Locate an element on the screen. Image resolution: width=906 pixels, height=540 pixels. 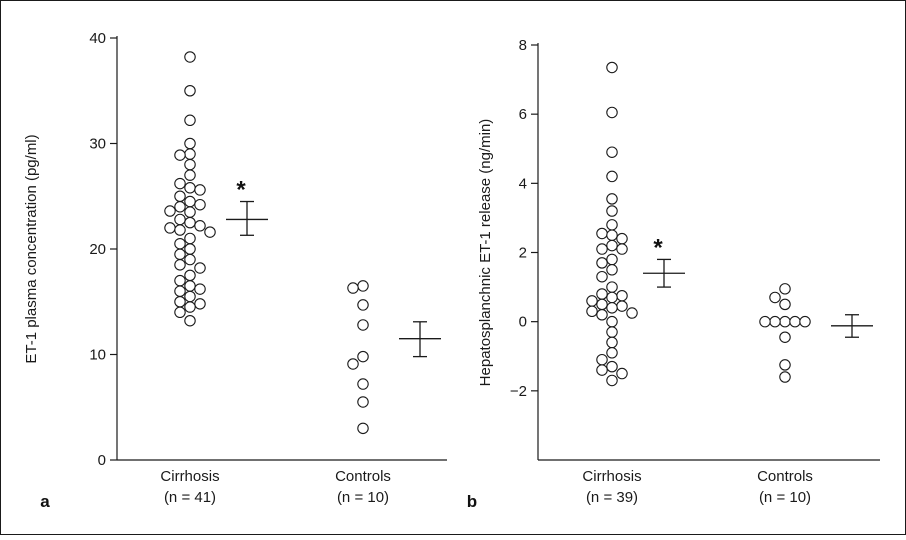
y-tick-label: 4 is located at coordinates (523, 183).